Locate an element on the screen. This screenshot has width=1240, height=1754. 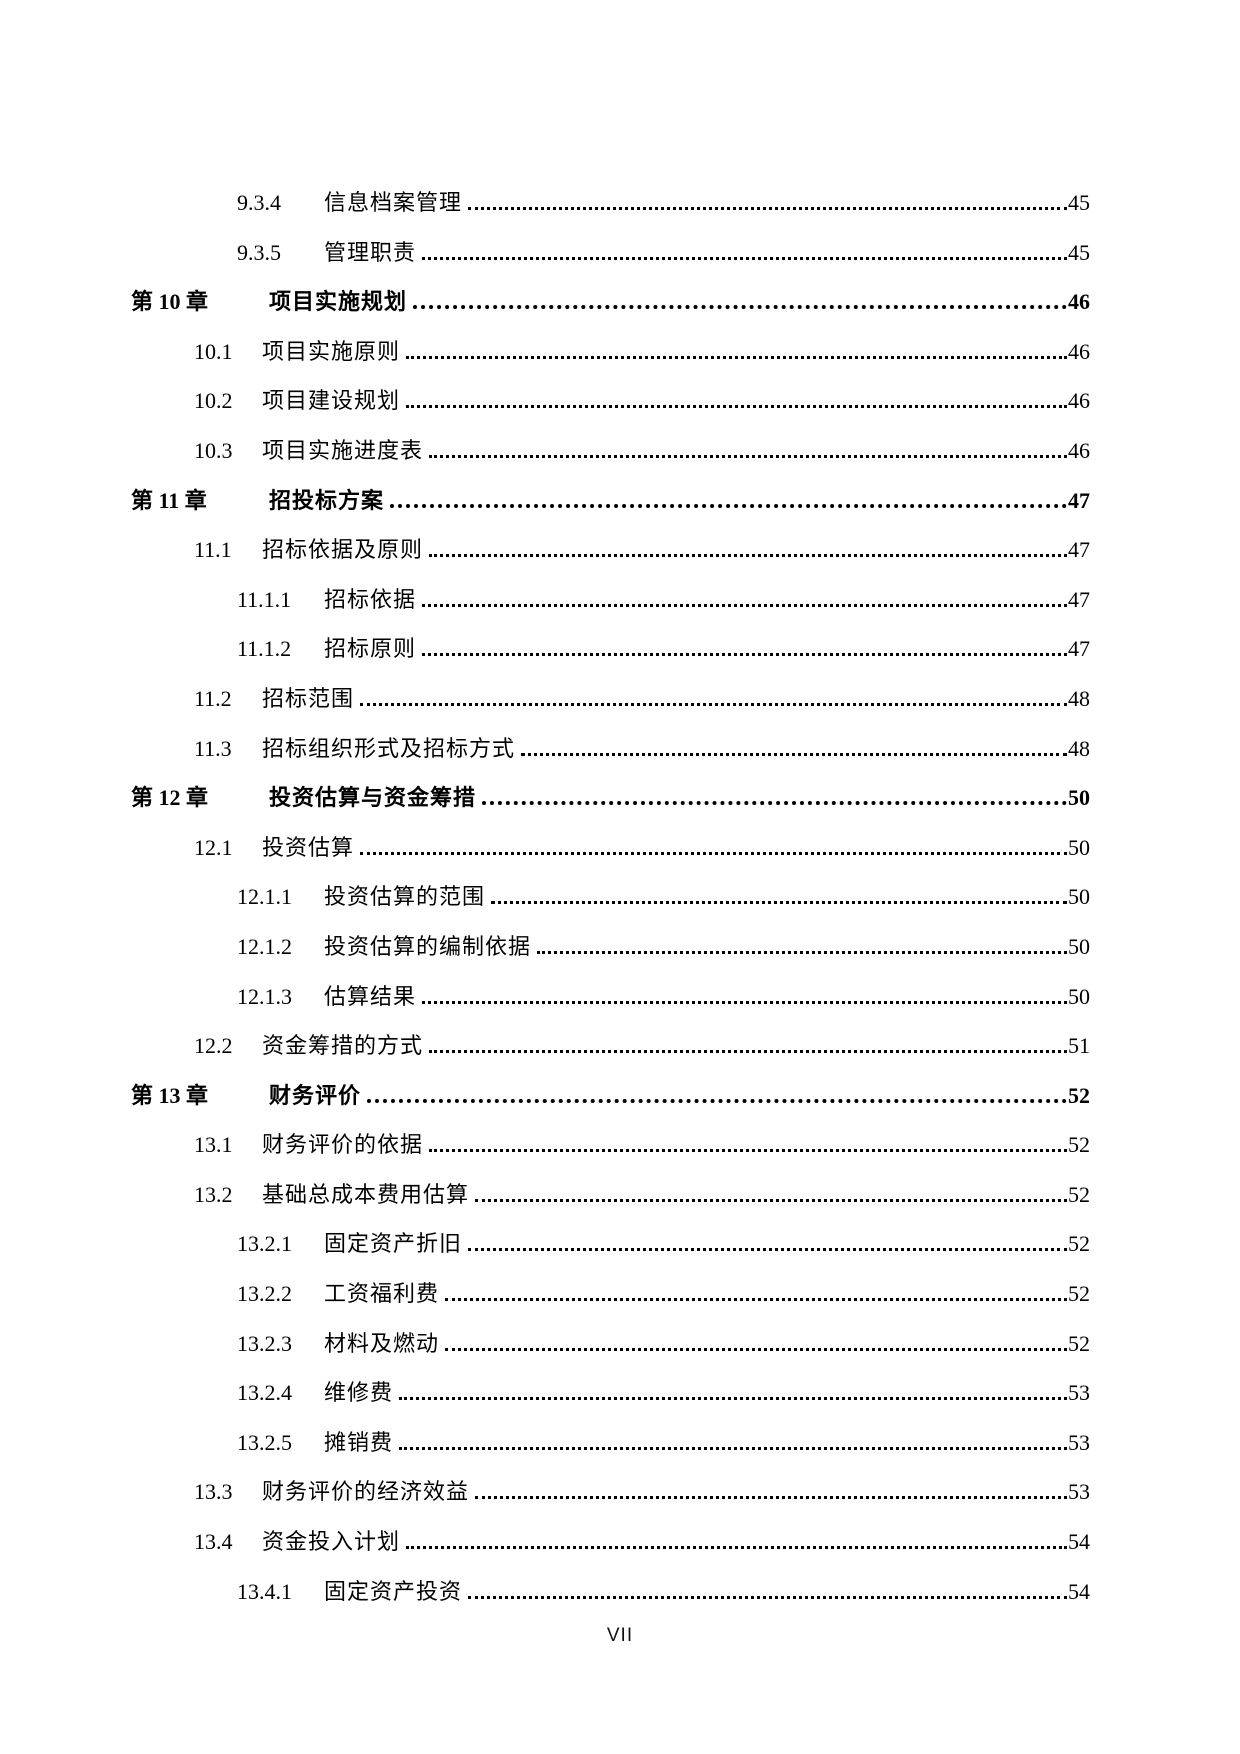
toc-entry: 第 10 章 项目实施规划 46 is located at coordinates (610, 302).